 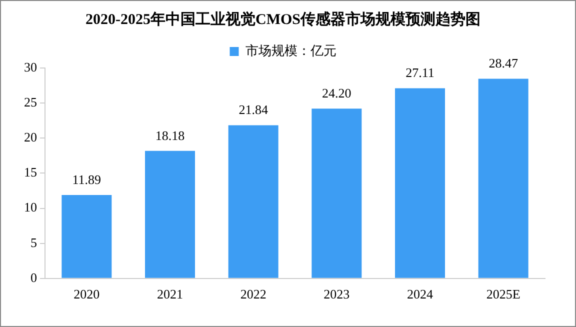 What do you see at coordinates (33, 277) in the screenshot?
I see `y-tick-label: 0` at bounding box center [33, 277].